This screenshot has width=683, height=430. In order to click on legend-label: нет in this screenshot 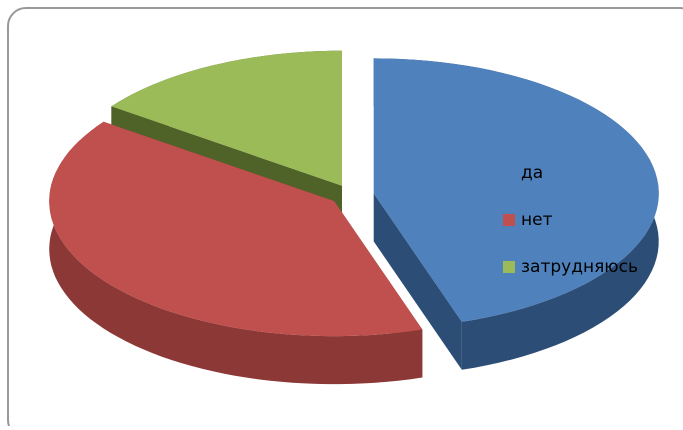, I will do `click(537, 220)`.